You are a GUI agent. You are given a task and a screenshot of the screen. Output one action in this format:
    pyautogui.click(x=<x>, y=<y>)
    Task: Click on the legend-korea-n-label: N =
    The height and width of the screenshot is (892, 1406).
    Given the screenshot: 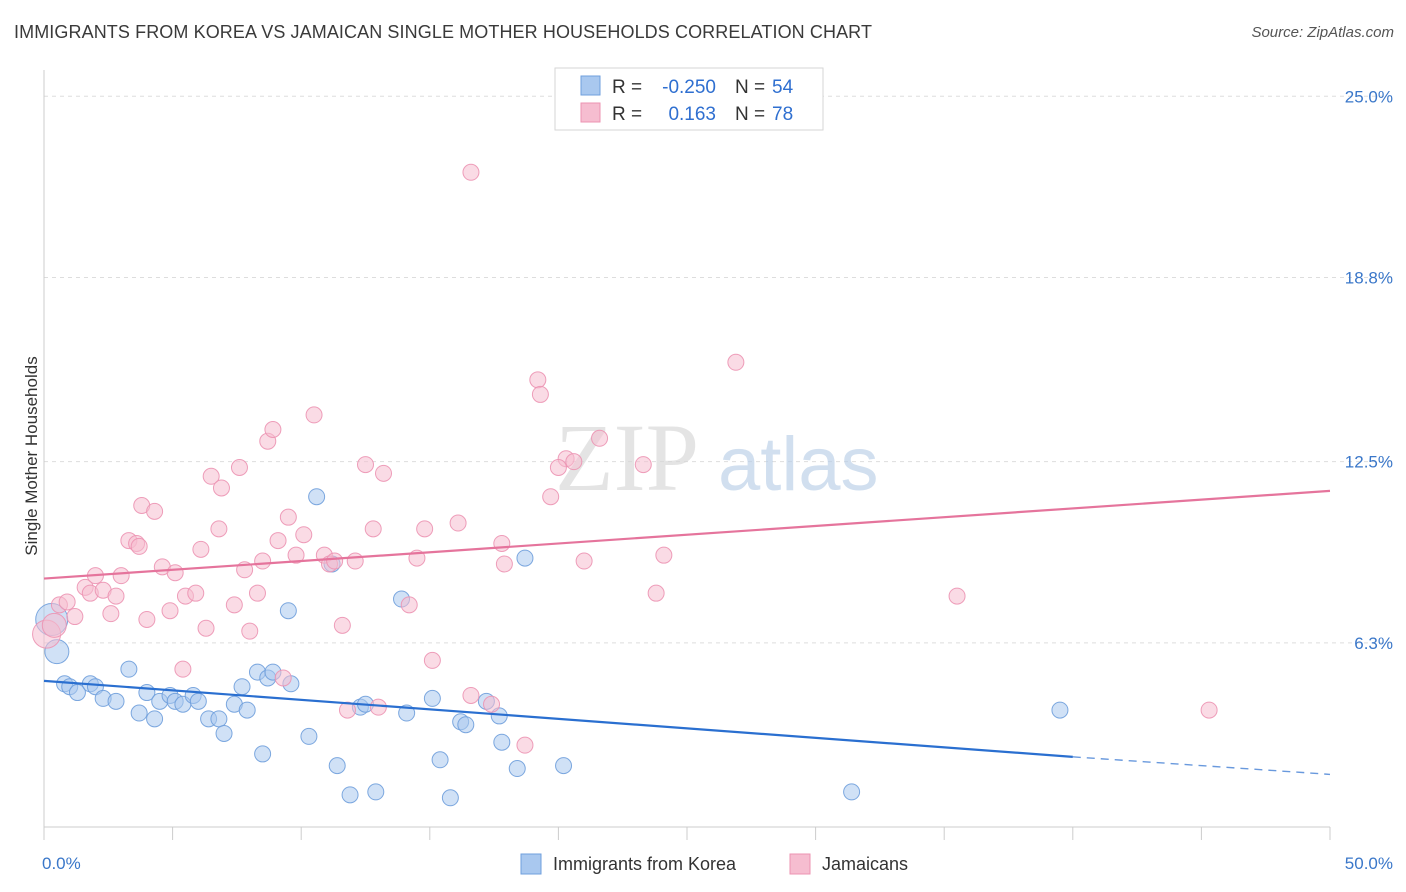 What is the action you would take?
    pyautogui.click(x=750, y=87)
    